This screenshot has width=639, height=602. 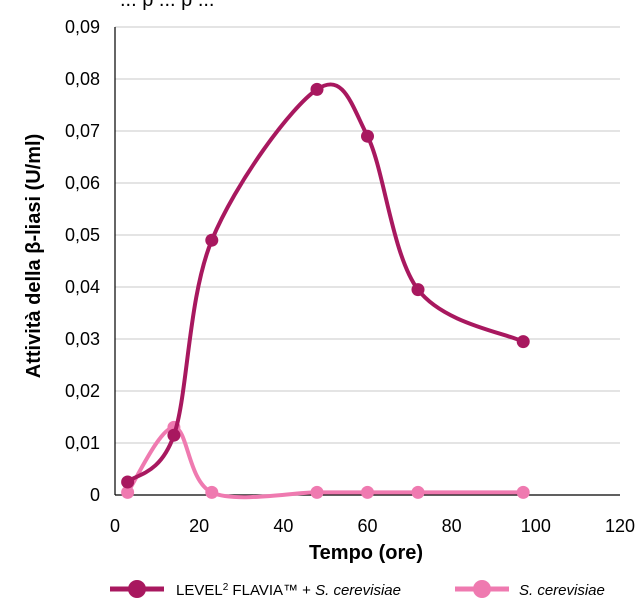 What do you see at coordinates (82, 79) in the screenshot?
I see `y-tick-label: 0,08` at bounding box center [82, 79].